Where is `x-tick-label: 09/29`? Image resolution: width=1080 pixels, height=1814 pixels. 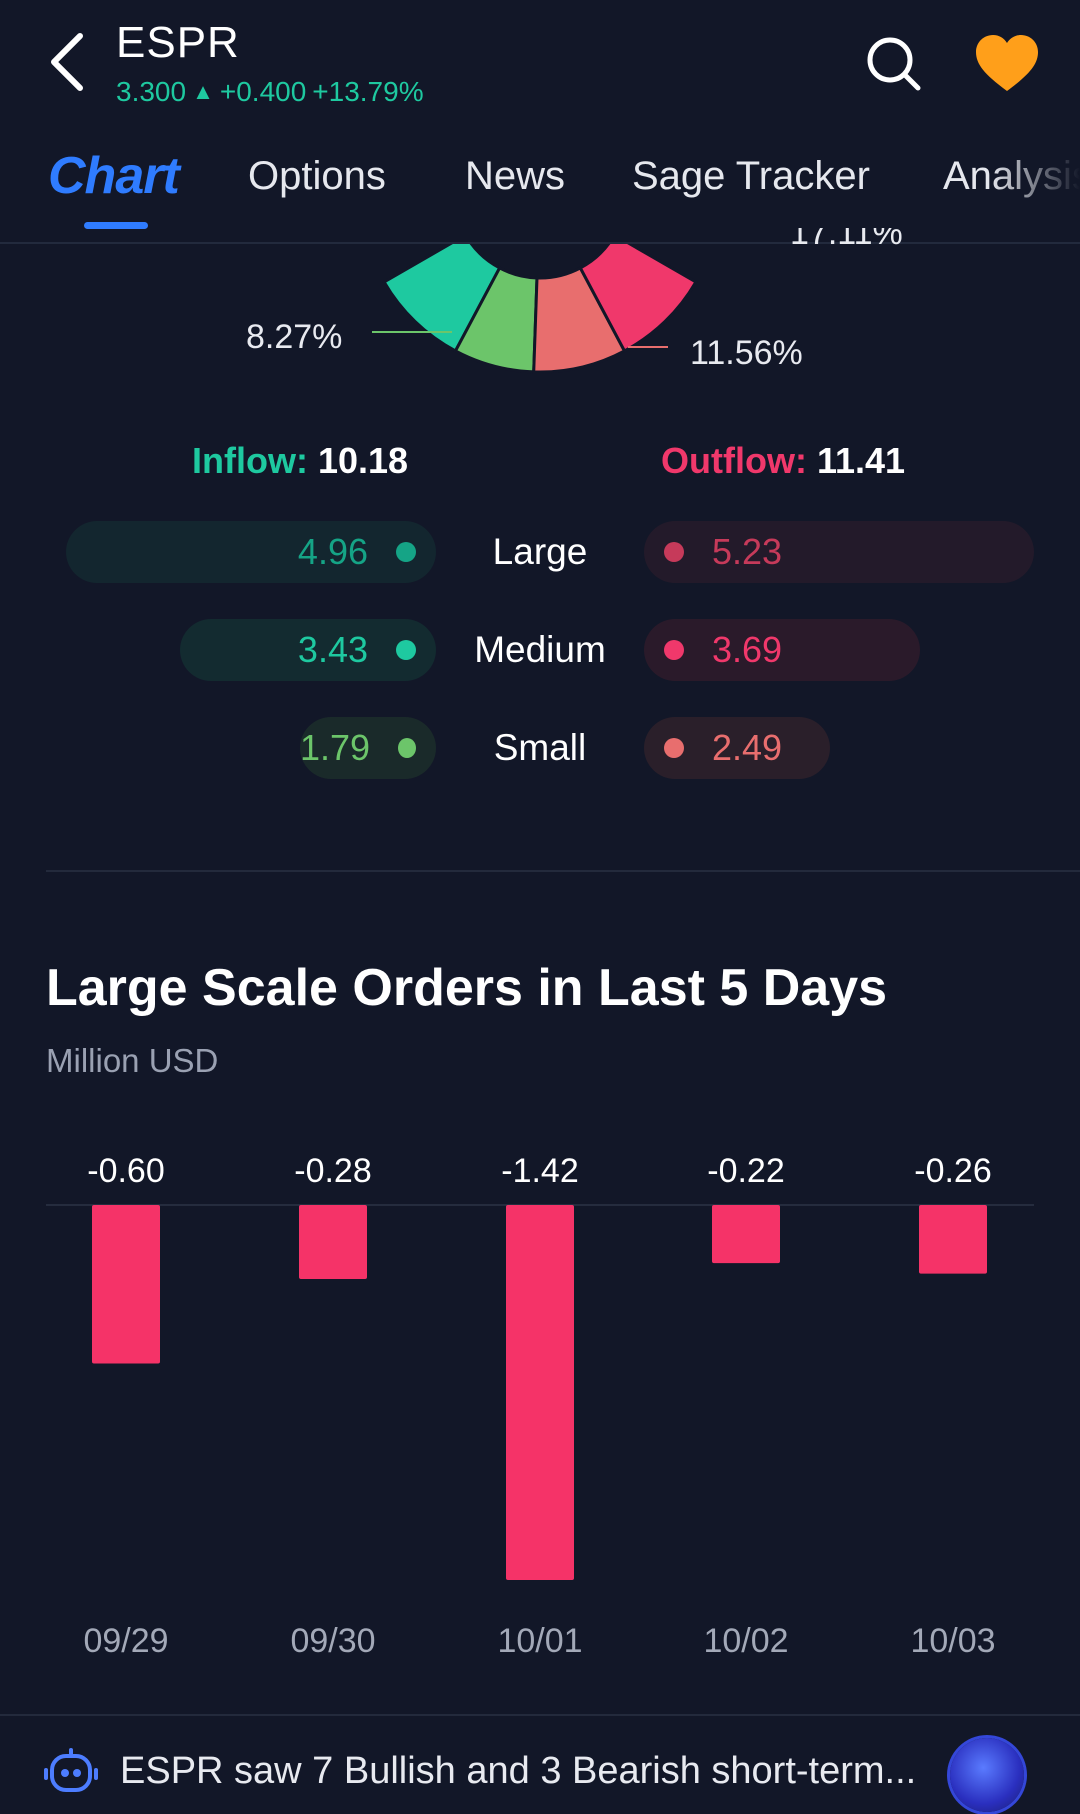 x-tick-label: 09/29 is located at coordinates (125, 1641).